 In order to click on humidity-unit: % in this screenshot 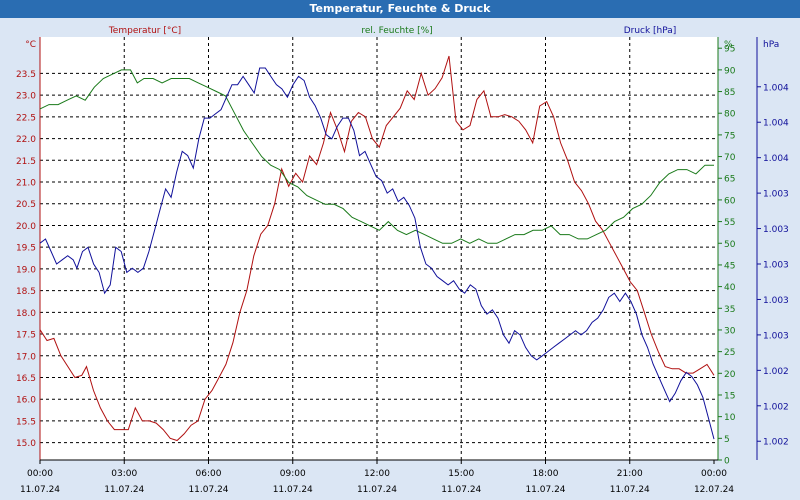, I will do `click(728, 45)`.